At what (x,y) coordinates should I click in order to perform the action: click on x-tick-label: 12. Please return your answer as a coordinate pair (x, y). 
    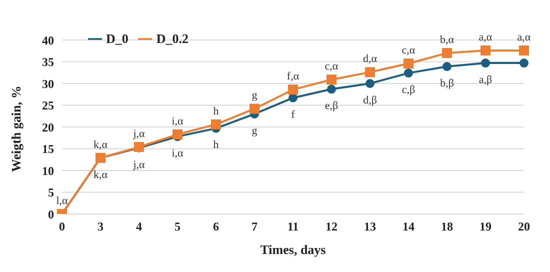
    Looking at the image, I should click on (332, 227).